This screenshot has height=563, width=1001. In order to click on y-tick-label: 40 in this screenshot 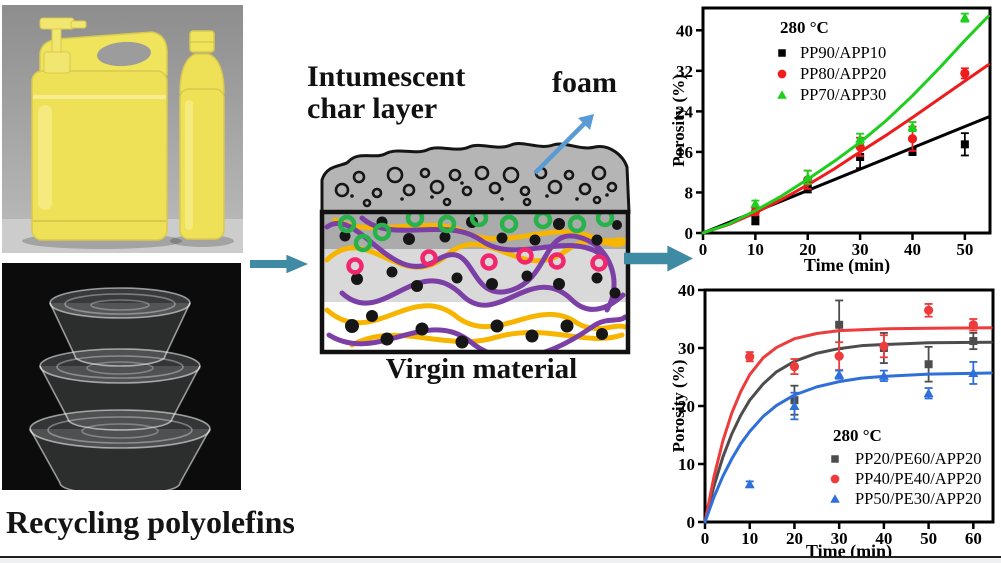, I will do `click(686, 290)`.